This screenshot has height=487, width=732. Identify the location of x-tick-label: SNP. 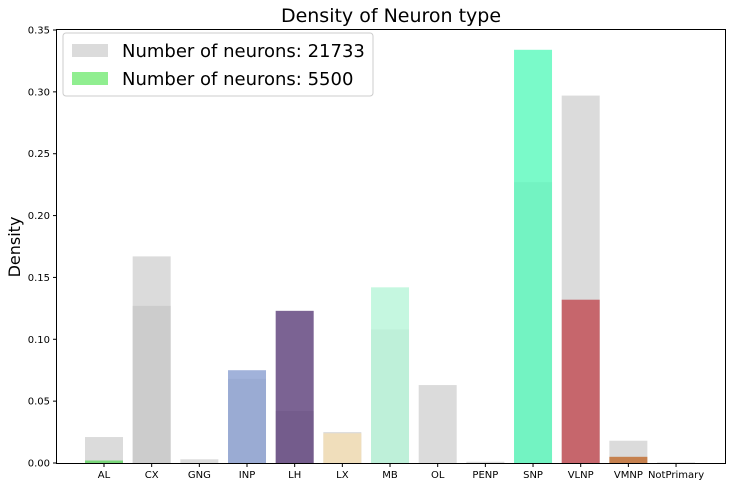
(533, 475).